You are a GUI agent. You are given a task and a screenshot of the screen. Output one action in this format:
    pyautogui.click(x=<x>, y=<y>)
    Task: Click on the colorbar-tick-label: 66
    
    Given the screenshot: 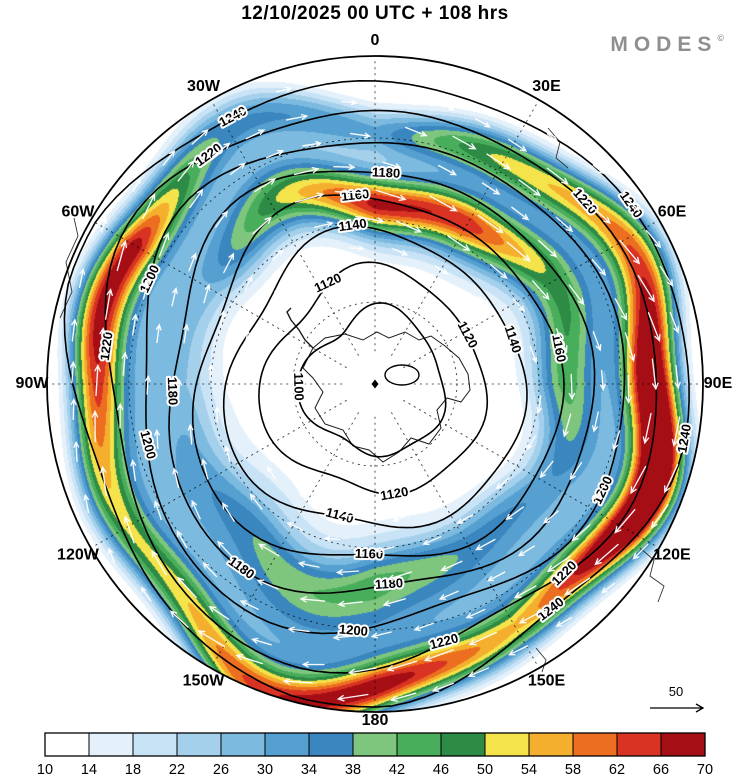 What is the action you would take?
    pyautogui.click(x=661, y=770)
    